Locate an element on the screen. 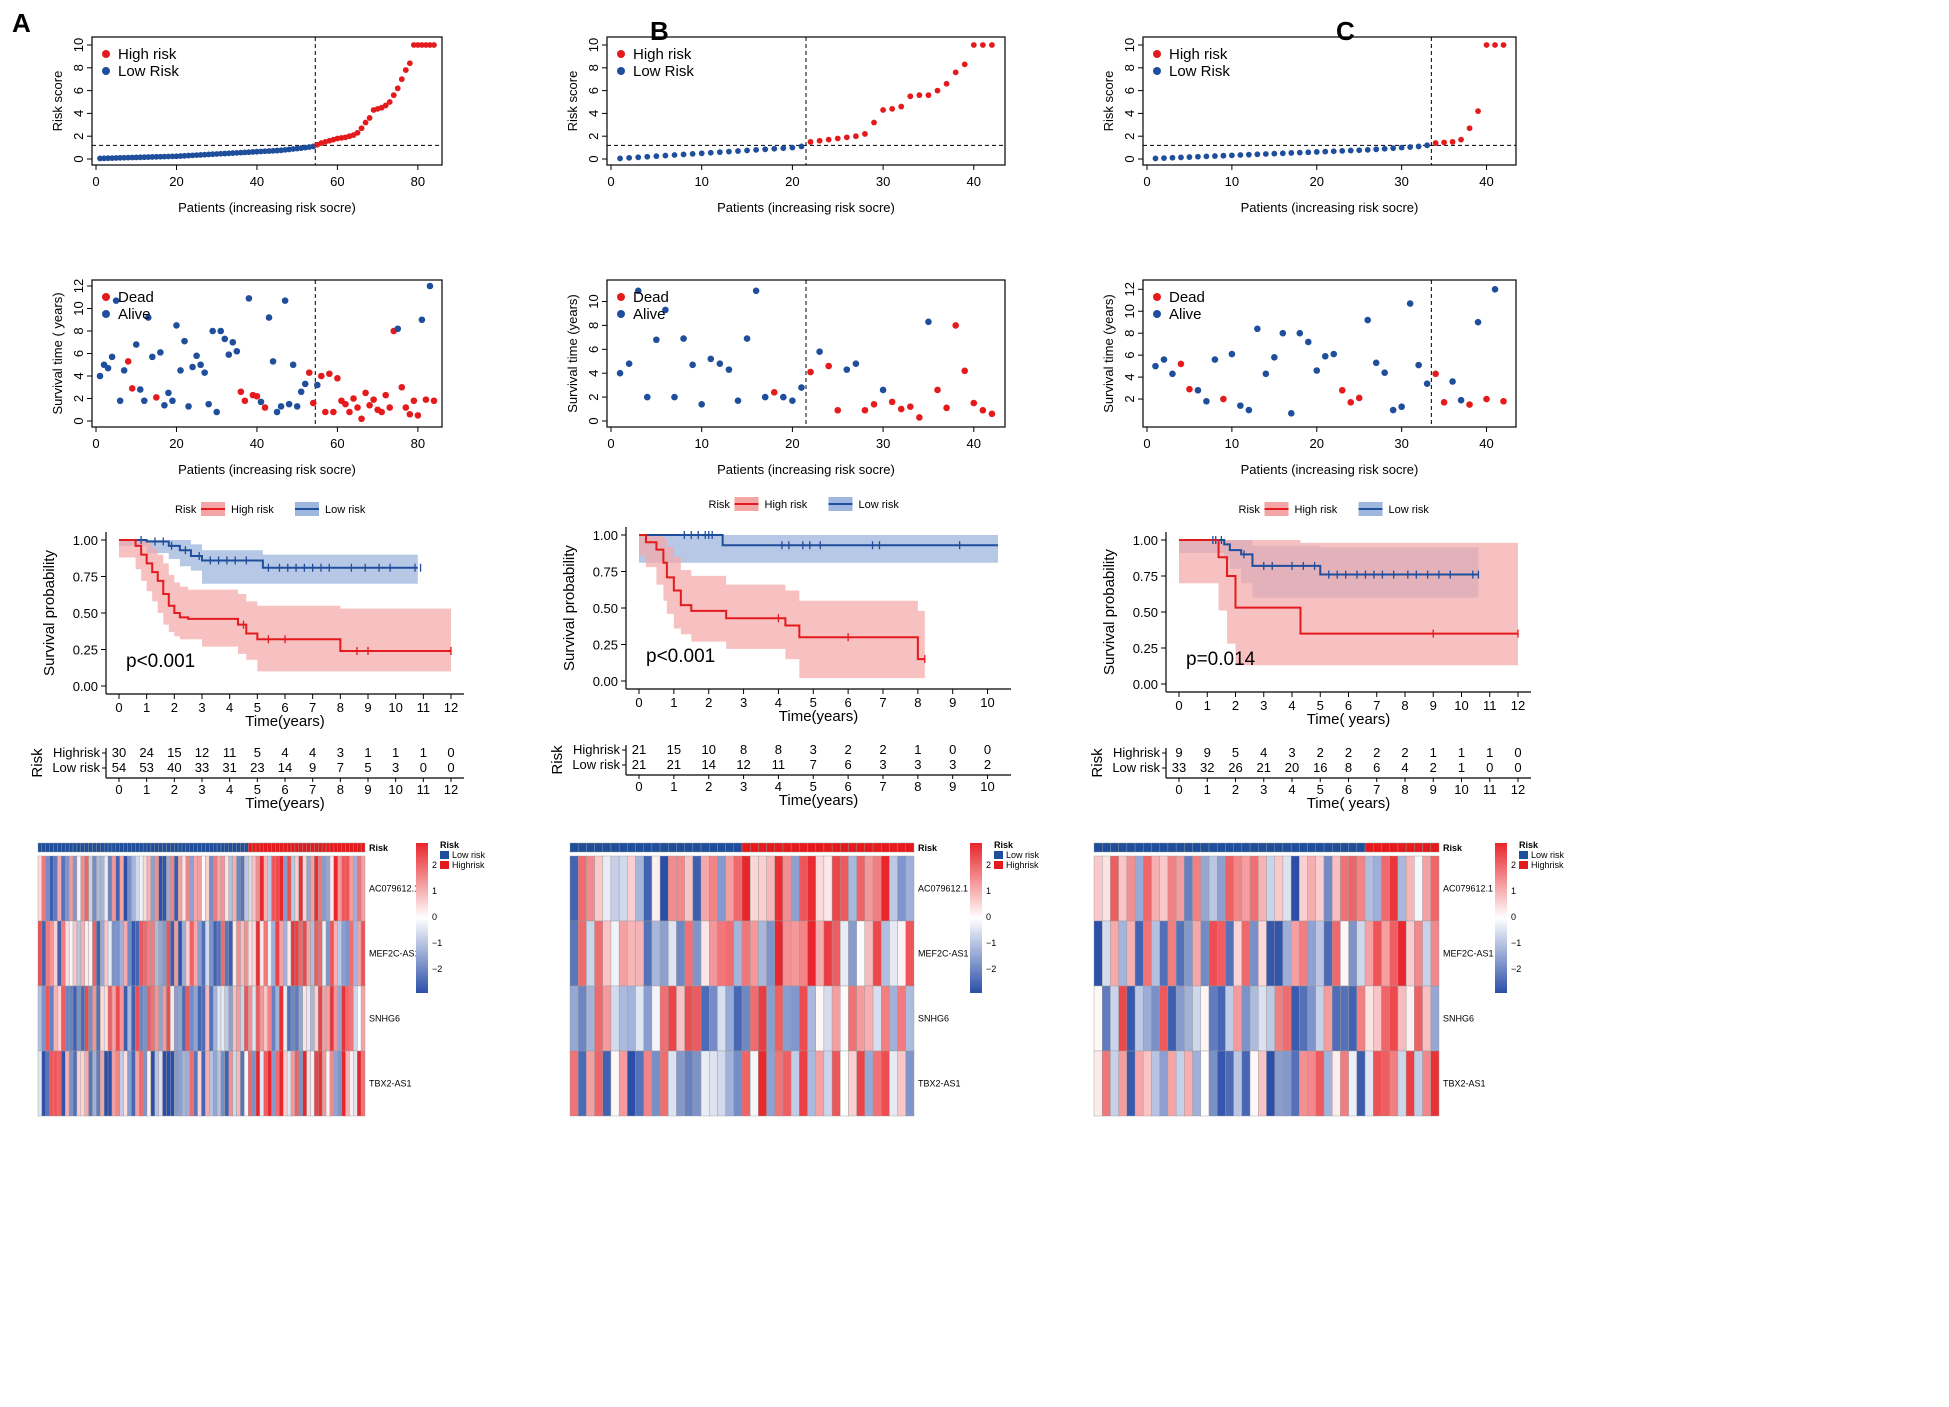 The width and height of the screenshot is (1949, 1407). color-scale-tick: −1 is located at coordinates (437, 943).